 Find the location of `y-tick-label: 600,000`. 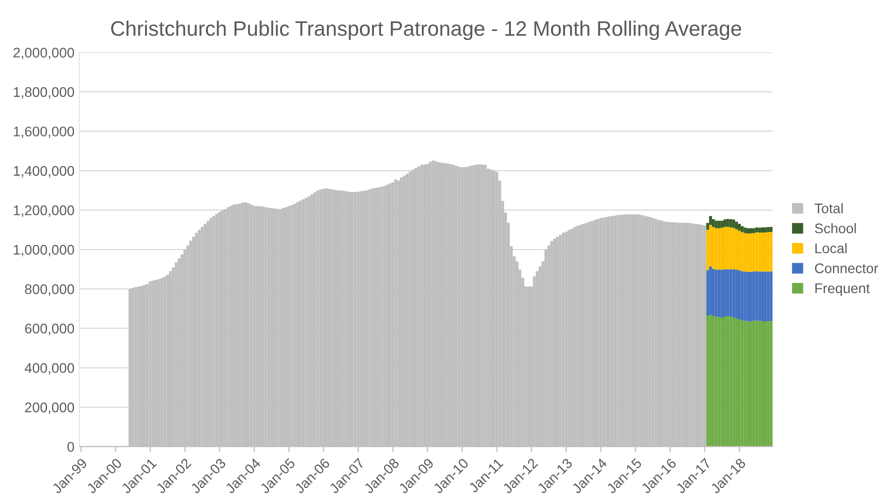

y-tick-label: 600,000 is located at coordinates (49, 330).